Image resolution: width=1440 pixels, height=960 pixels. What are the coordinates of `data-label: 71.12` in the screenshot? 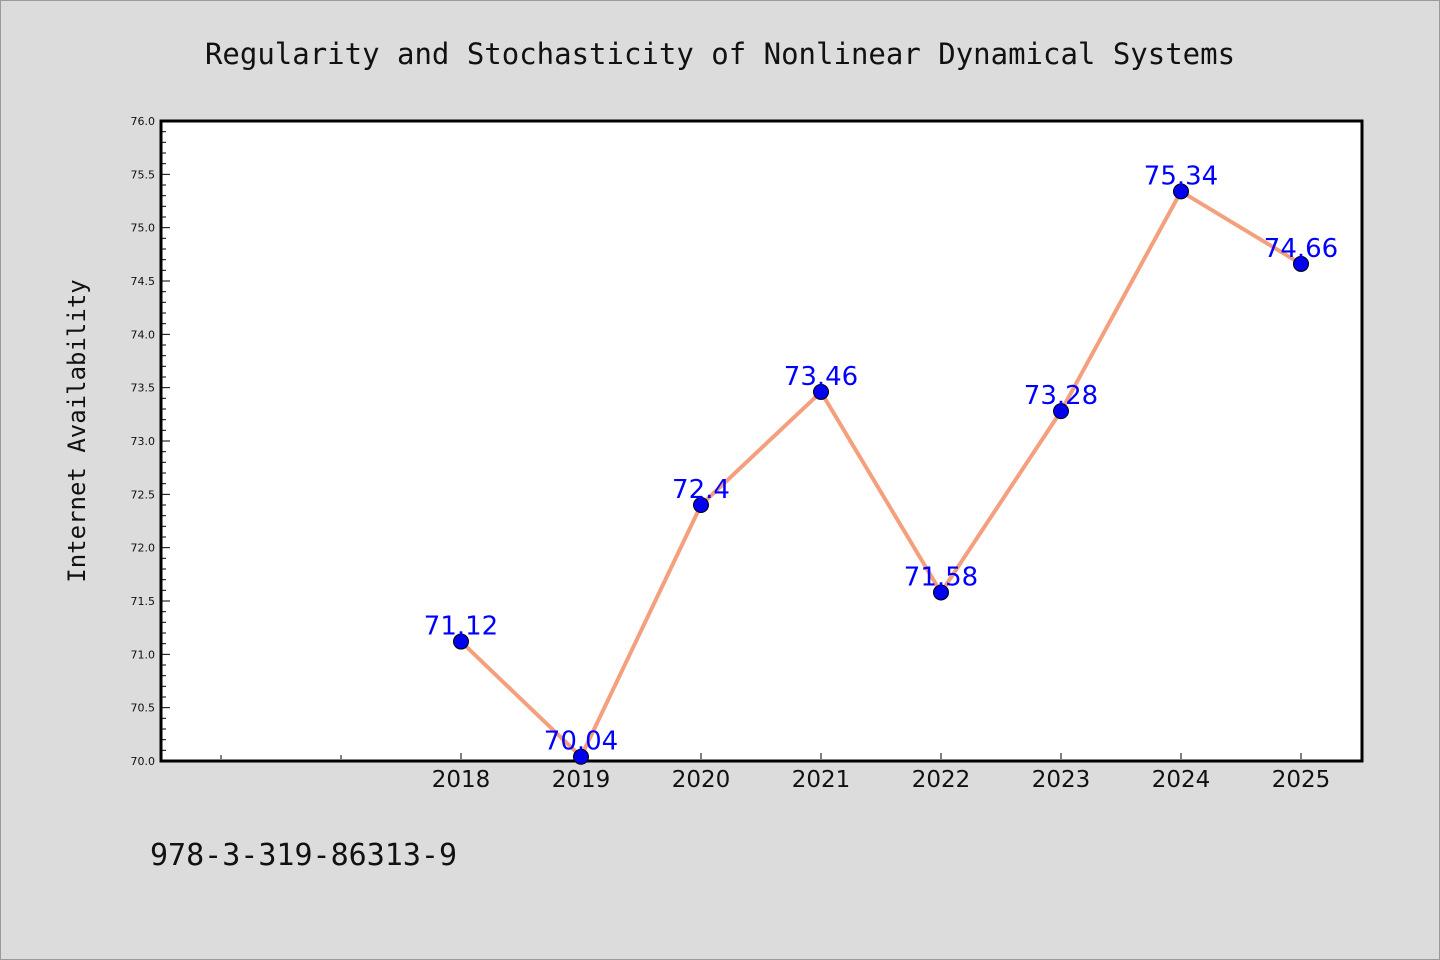 It's located at (461, 627).